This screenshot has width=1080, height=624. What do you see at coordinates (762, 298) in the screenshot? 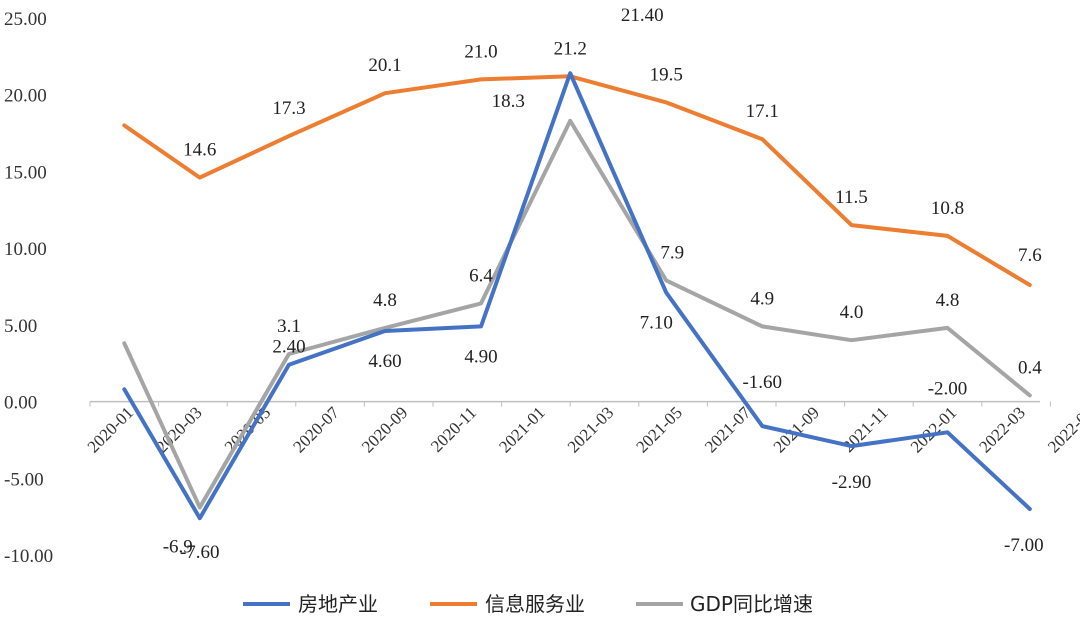
I see `data-label: 4.9` at bounding box center [762, 298].